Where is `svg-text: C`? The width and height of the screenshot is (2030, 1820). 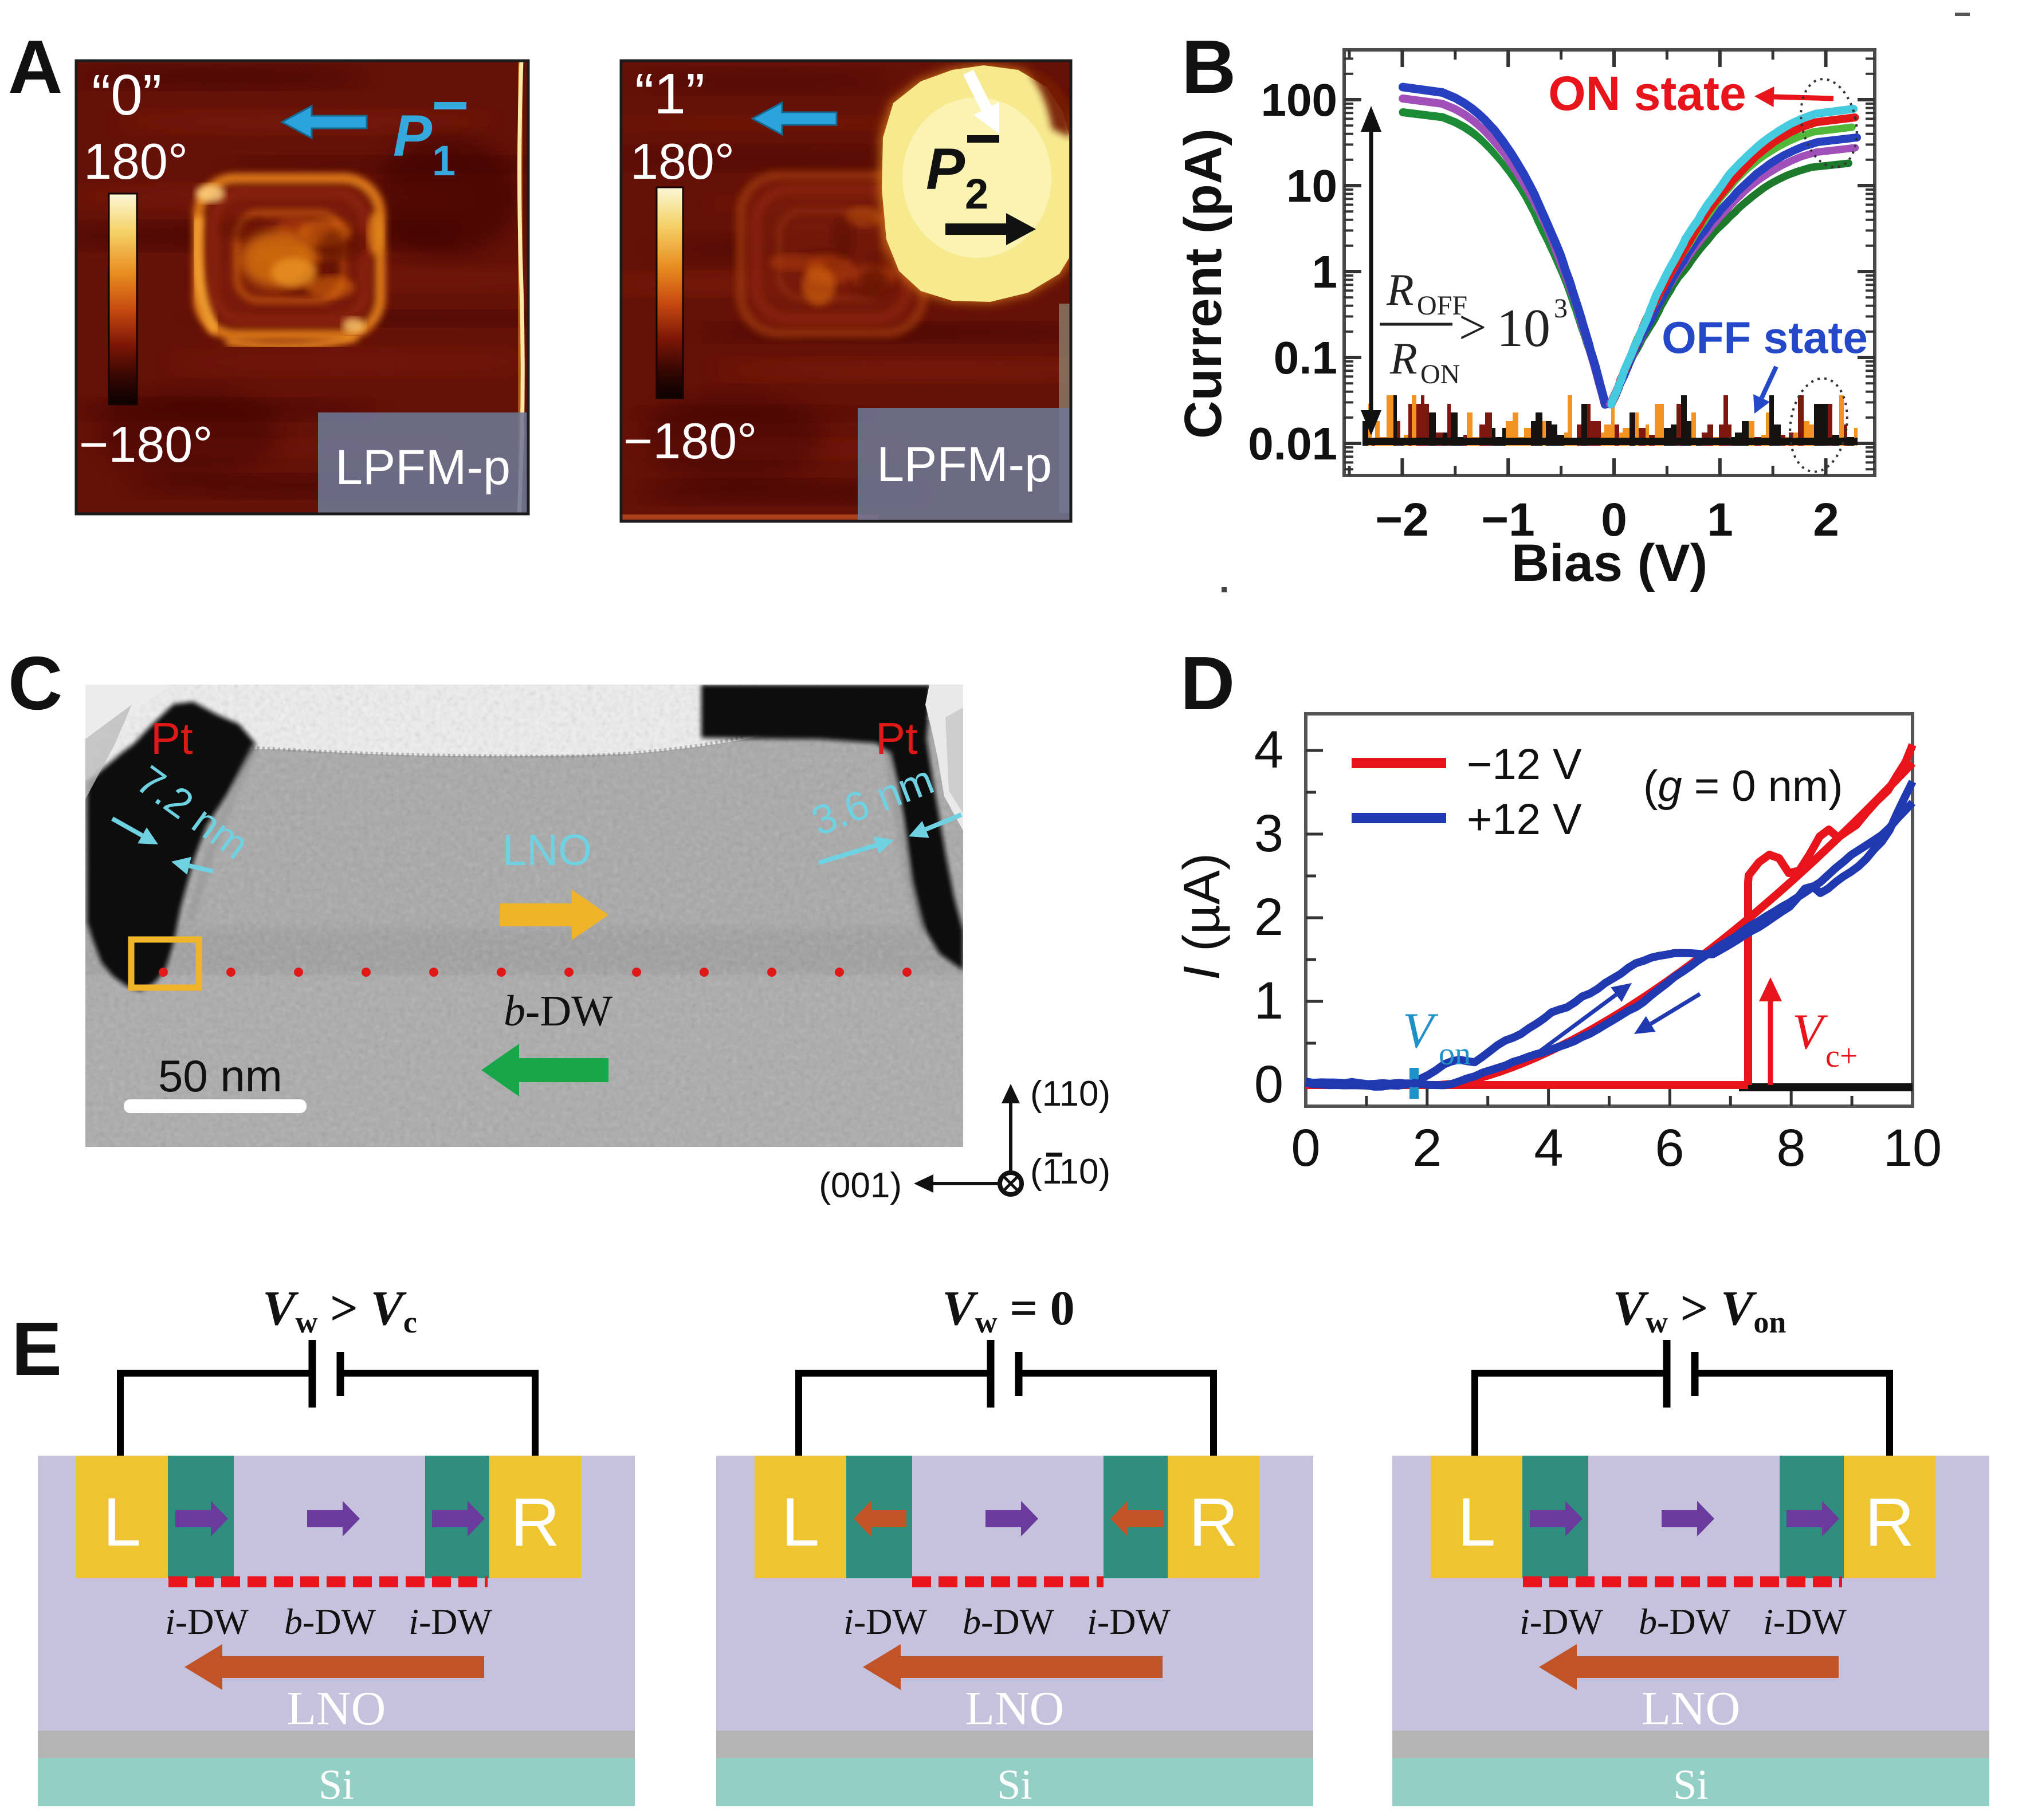
svg-text: C is located at coordinates (35, 683).